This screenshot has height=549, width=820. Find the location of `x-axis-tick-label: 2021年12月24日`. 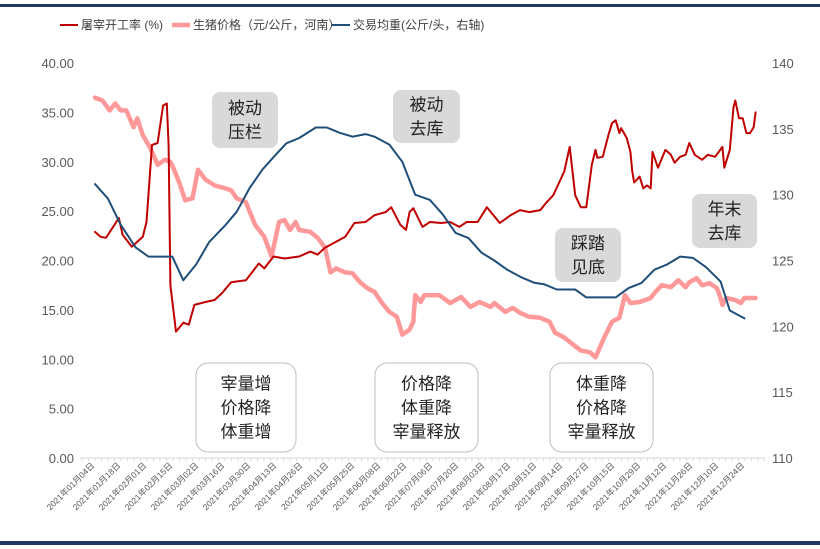

x-axis-tick-label: 2021年12月24日 is located at coordinates (721, 486).